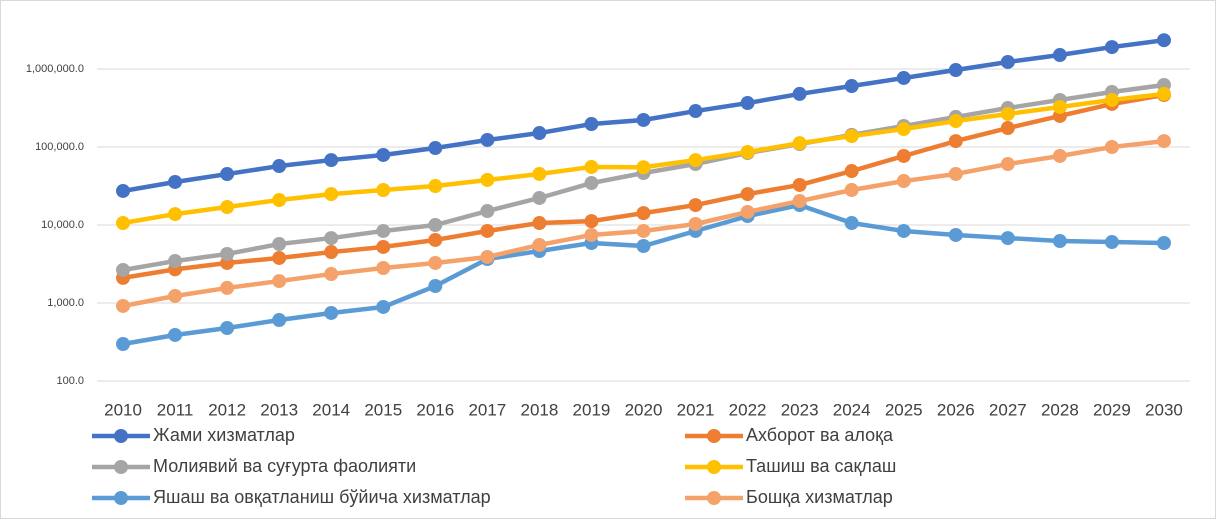 The height and width of the screenshot is (519, 1216). Describe the element at coordinates (821, 466) in the screenshot. I see `legend-label: Ташиш ва сақлаш` at that location.